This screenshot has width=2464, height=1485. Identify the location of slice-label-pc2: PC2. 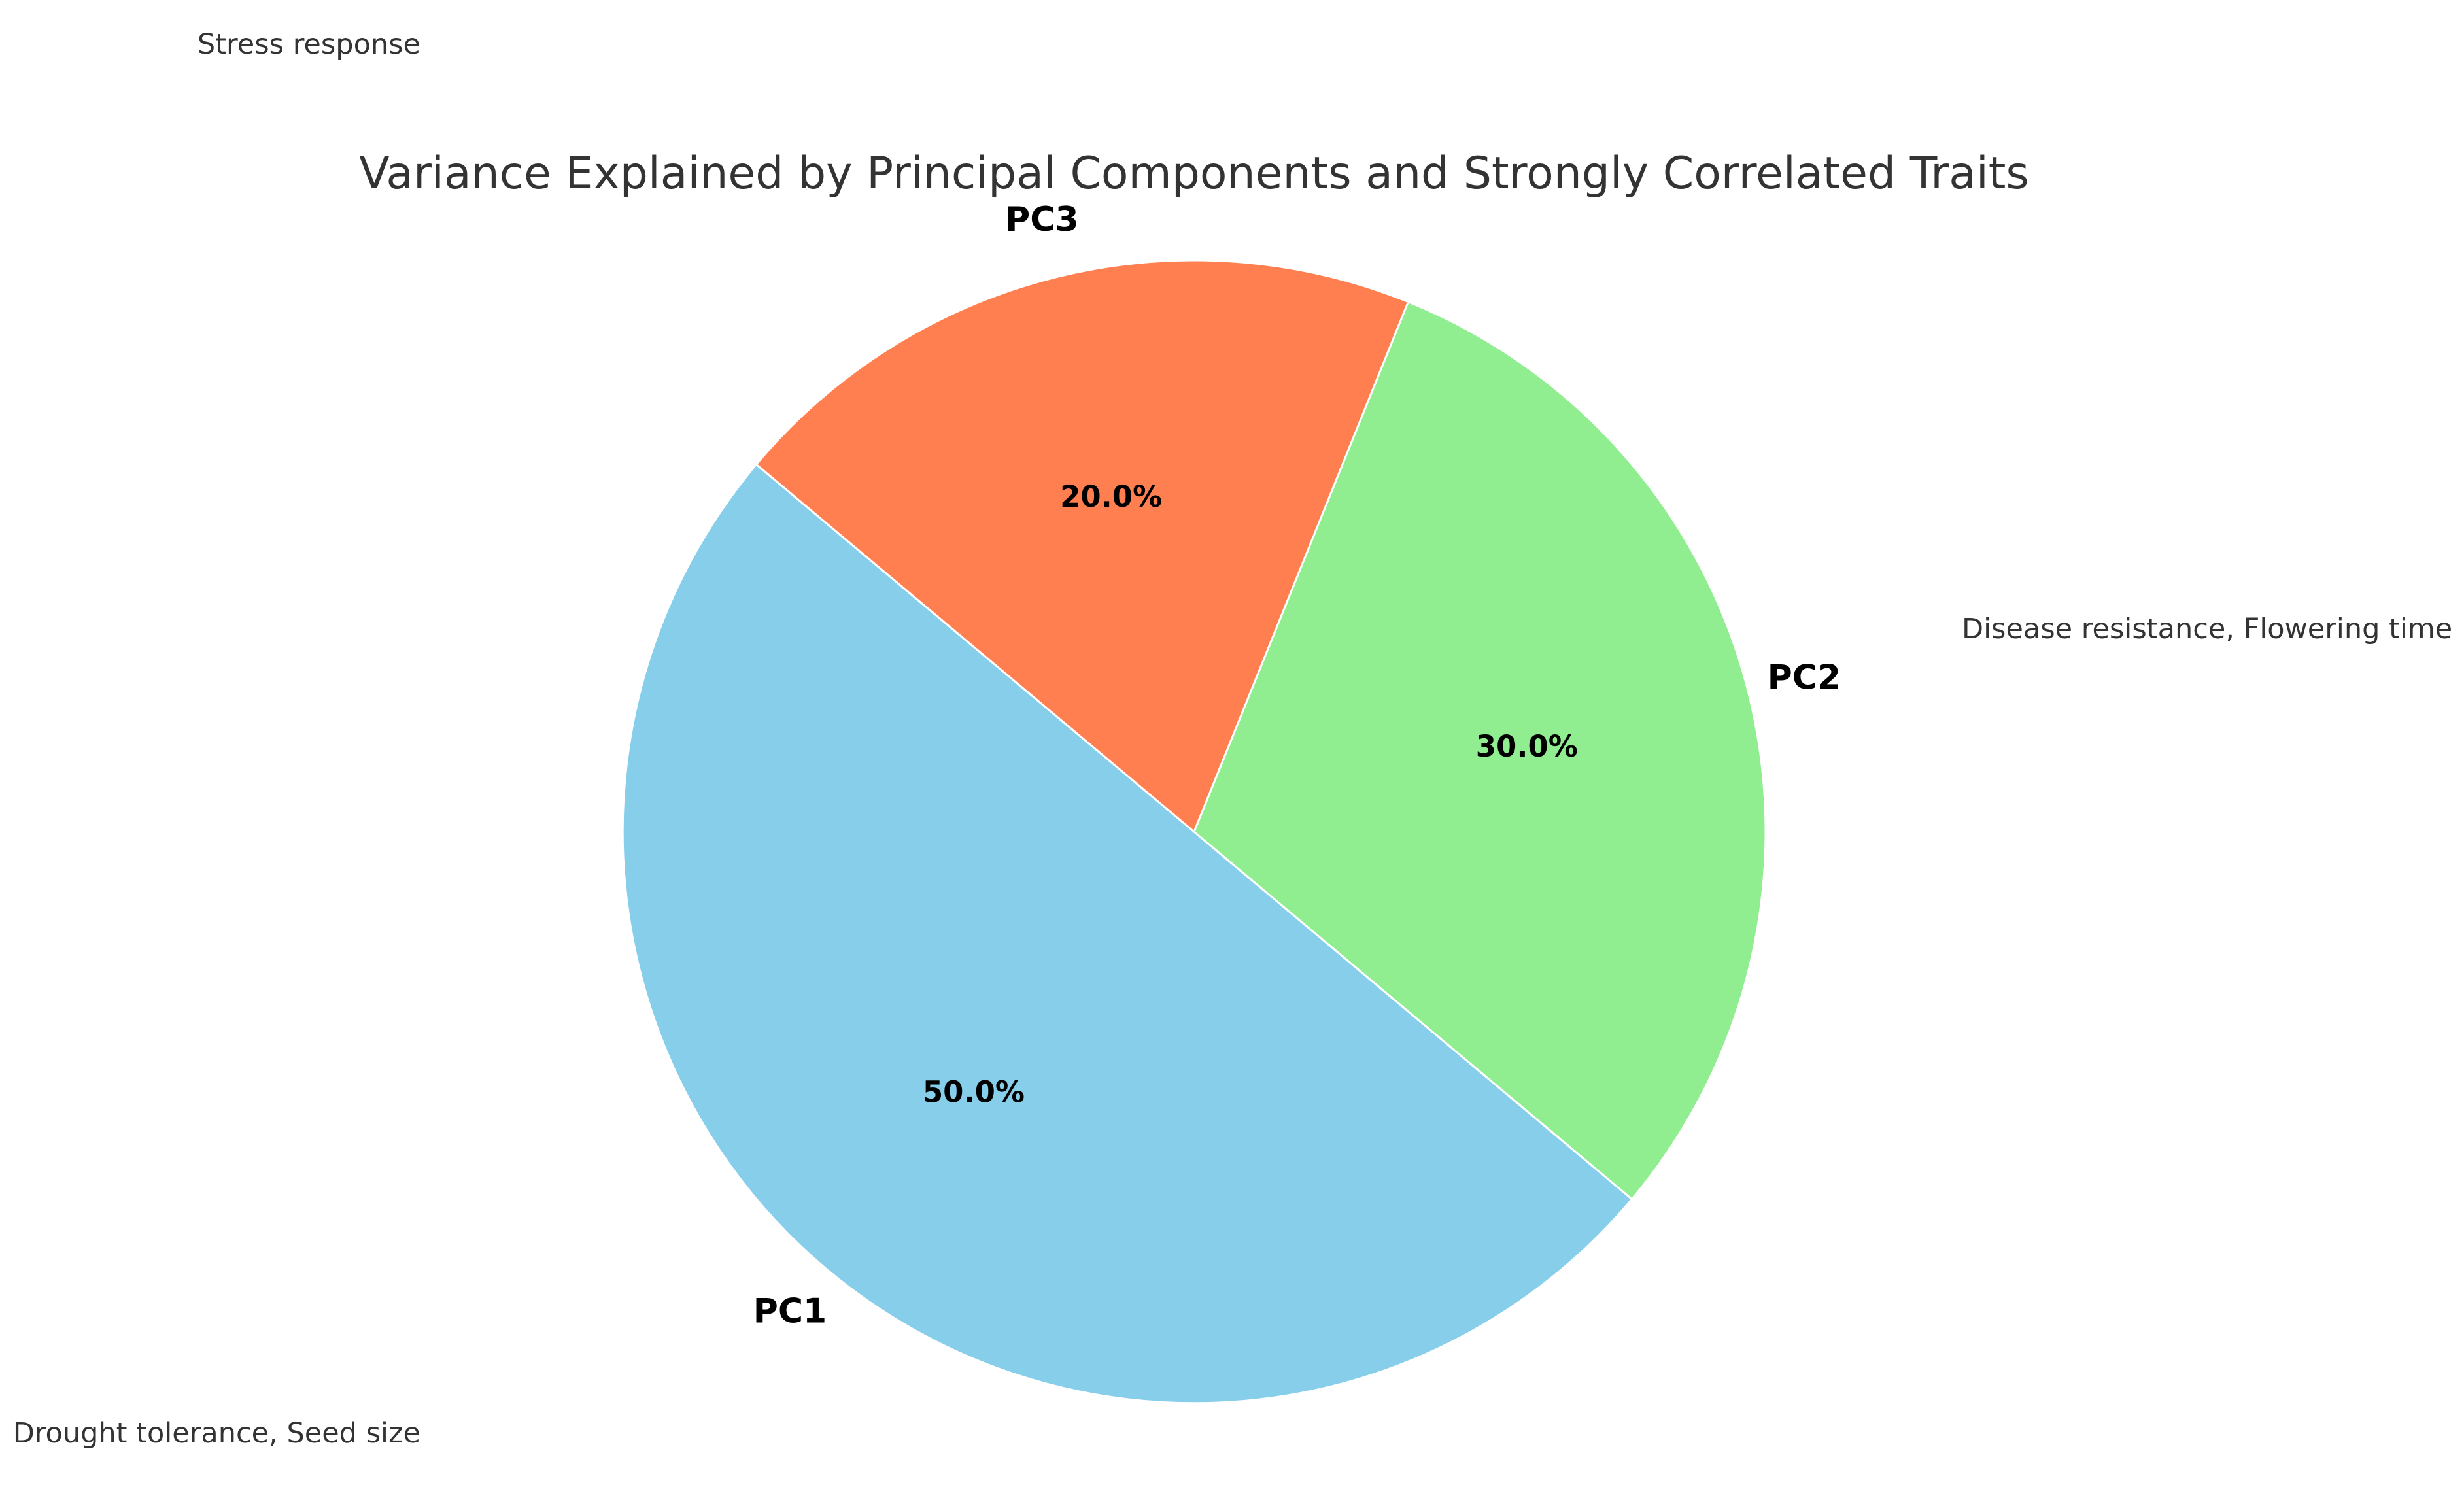
(1804, 677).